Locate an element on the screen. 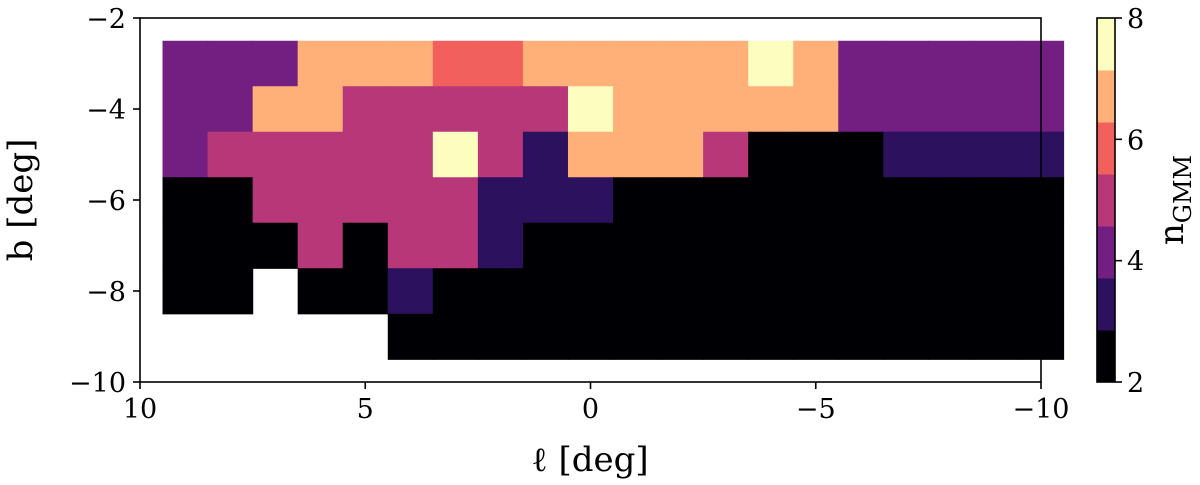  colorbar-label-main: n is located at coordinates (1172, 234).